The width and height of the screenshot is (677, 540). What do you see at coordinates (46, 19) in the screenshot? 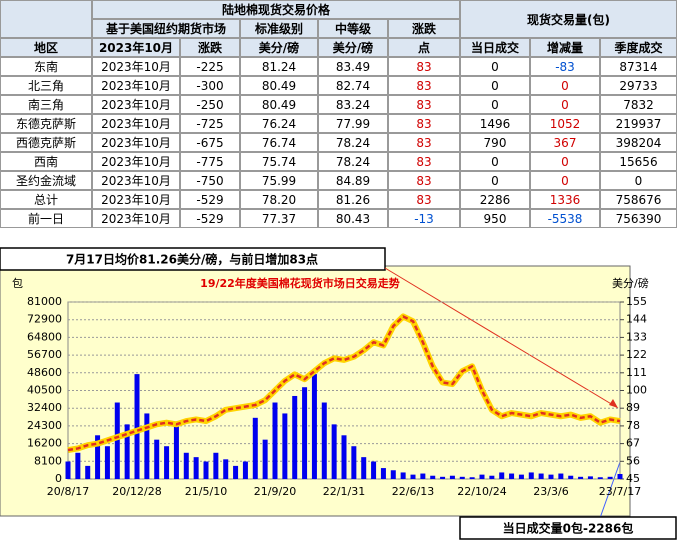
I see `header-blank` at bounding box center [46, 19].